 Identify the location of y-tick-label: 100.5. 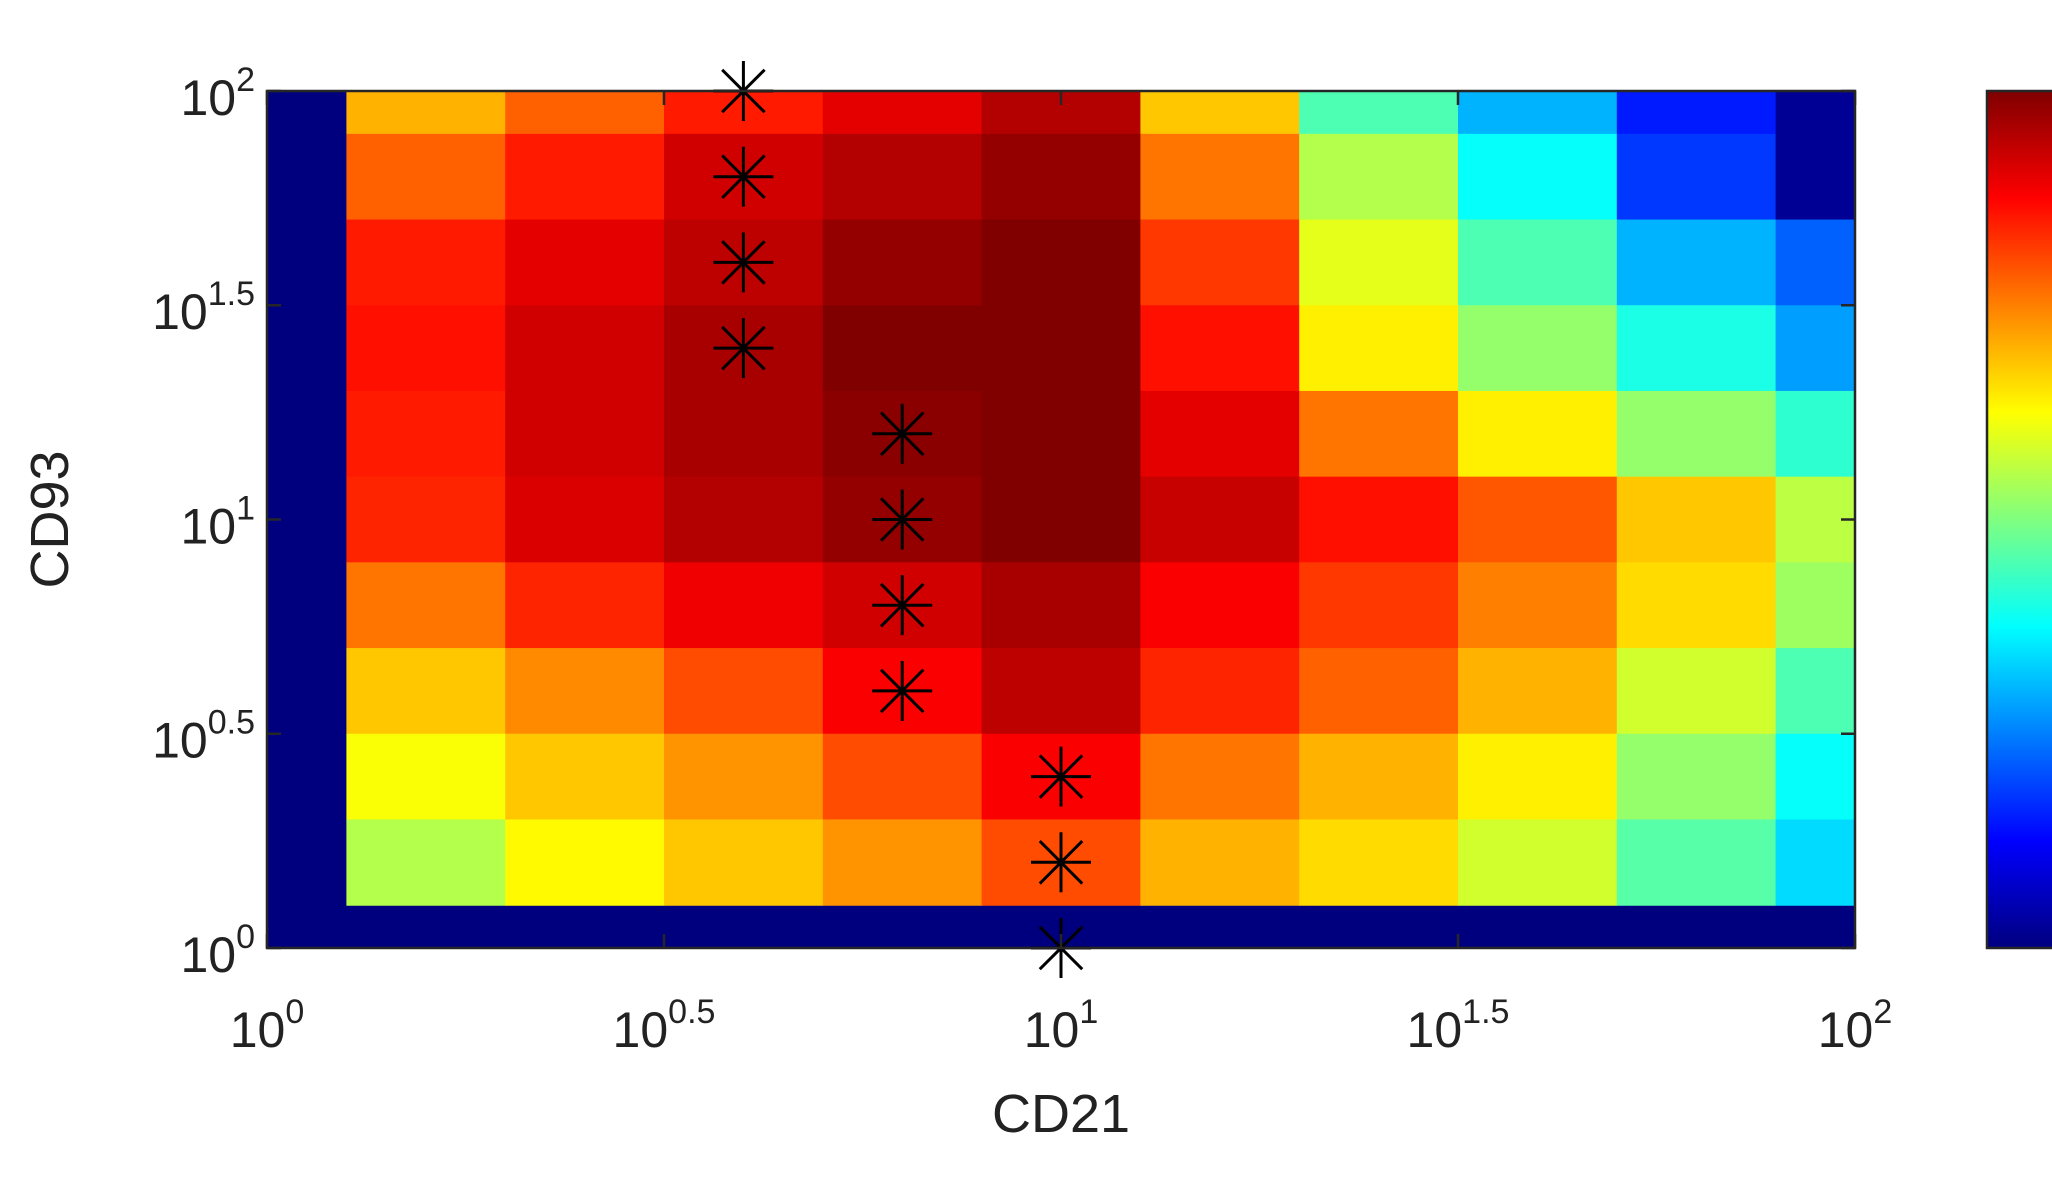
(203, 736).